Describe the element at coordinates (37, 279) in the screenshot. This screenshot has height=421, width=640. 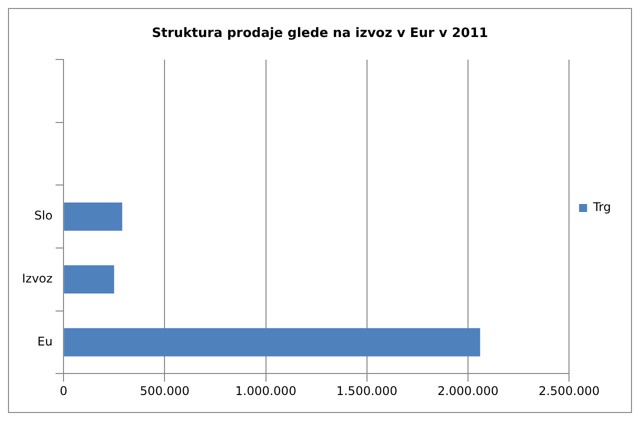
I see `y-tick-label: Izvoz` at that location.